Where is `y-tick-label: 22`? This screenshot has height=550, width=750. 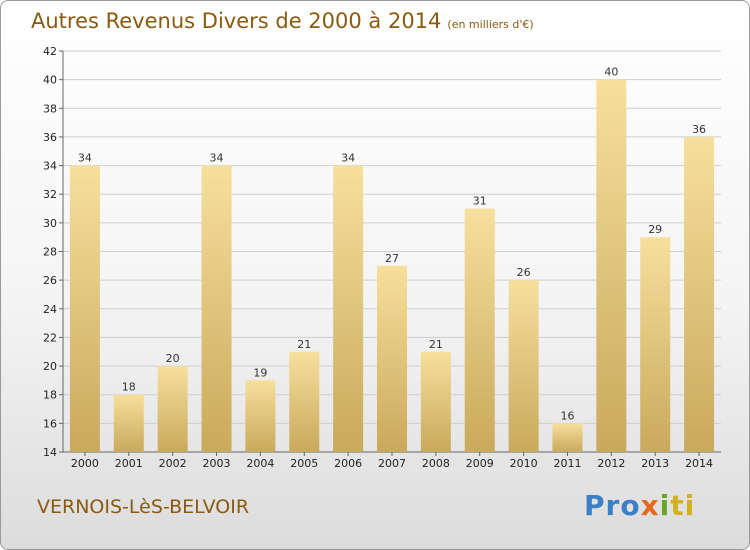
y-tick-label: 22 is located at coordinates (50, 337).